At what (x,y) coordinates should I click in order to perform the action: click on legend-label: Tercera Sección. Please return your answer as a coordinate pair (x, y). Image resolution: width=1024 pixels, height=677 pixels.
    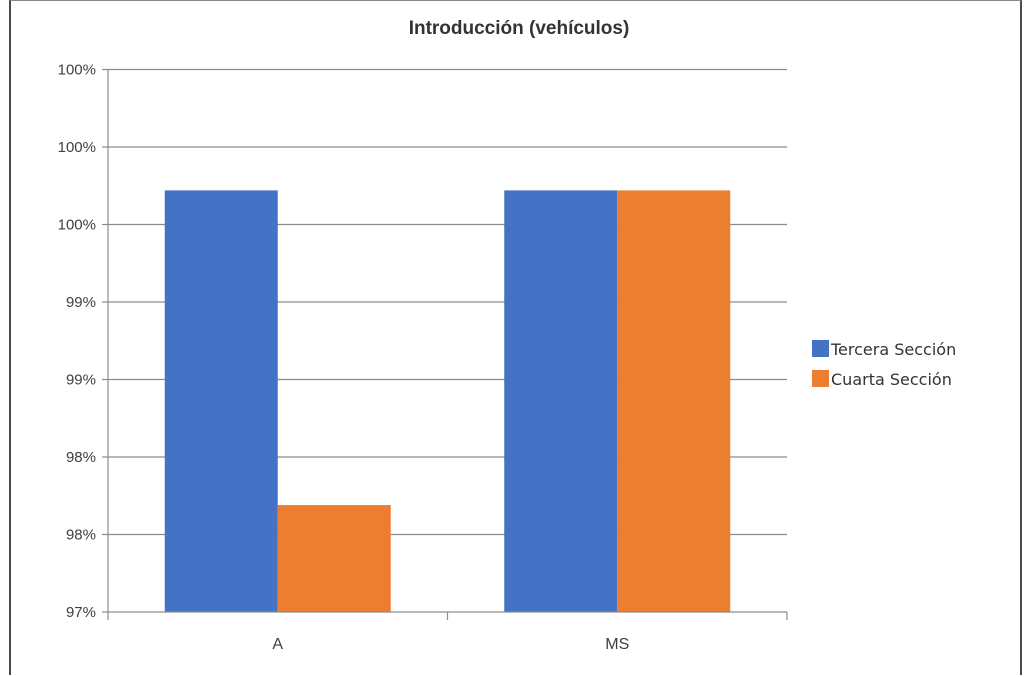
    Looking at the image, I should click on (893, 349).